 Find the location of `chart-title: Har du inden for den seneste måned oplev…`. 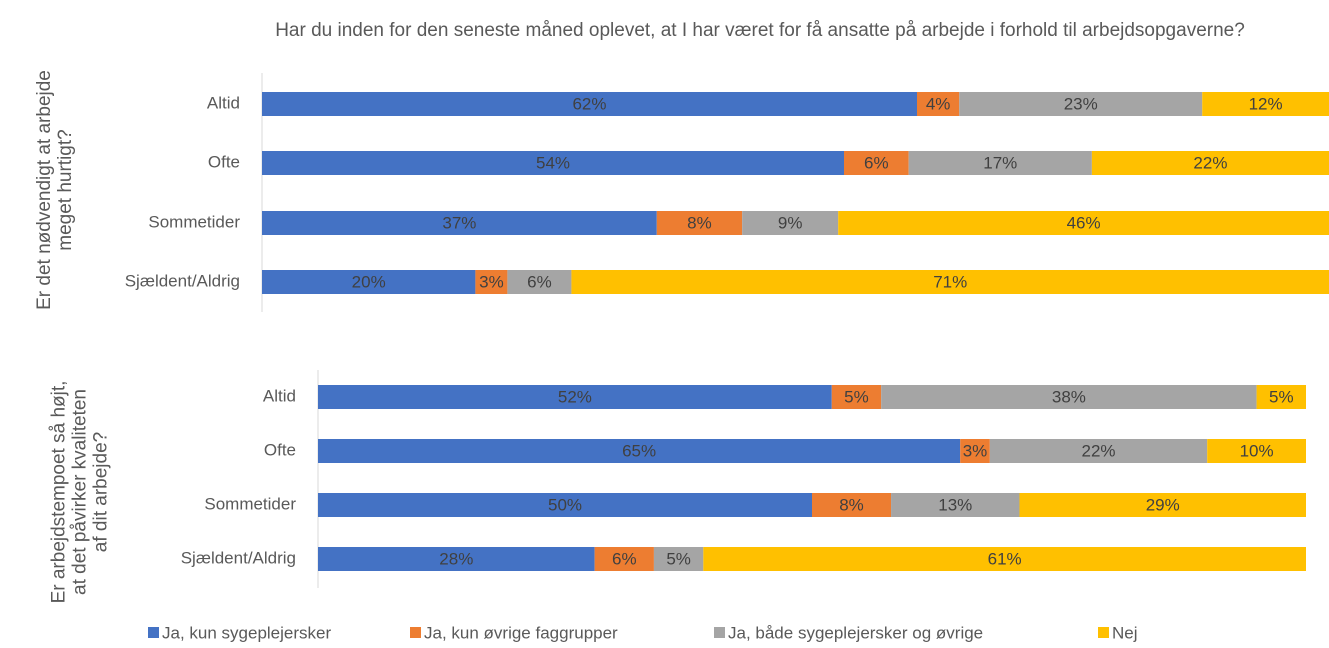

chart-title: Har du inden for den seneste måned oplev… is located at coordinates (760, 30).